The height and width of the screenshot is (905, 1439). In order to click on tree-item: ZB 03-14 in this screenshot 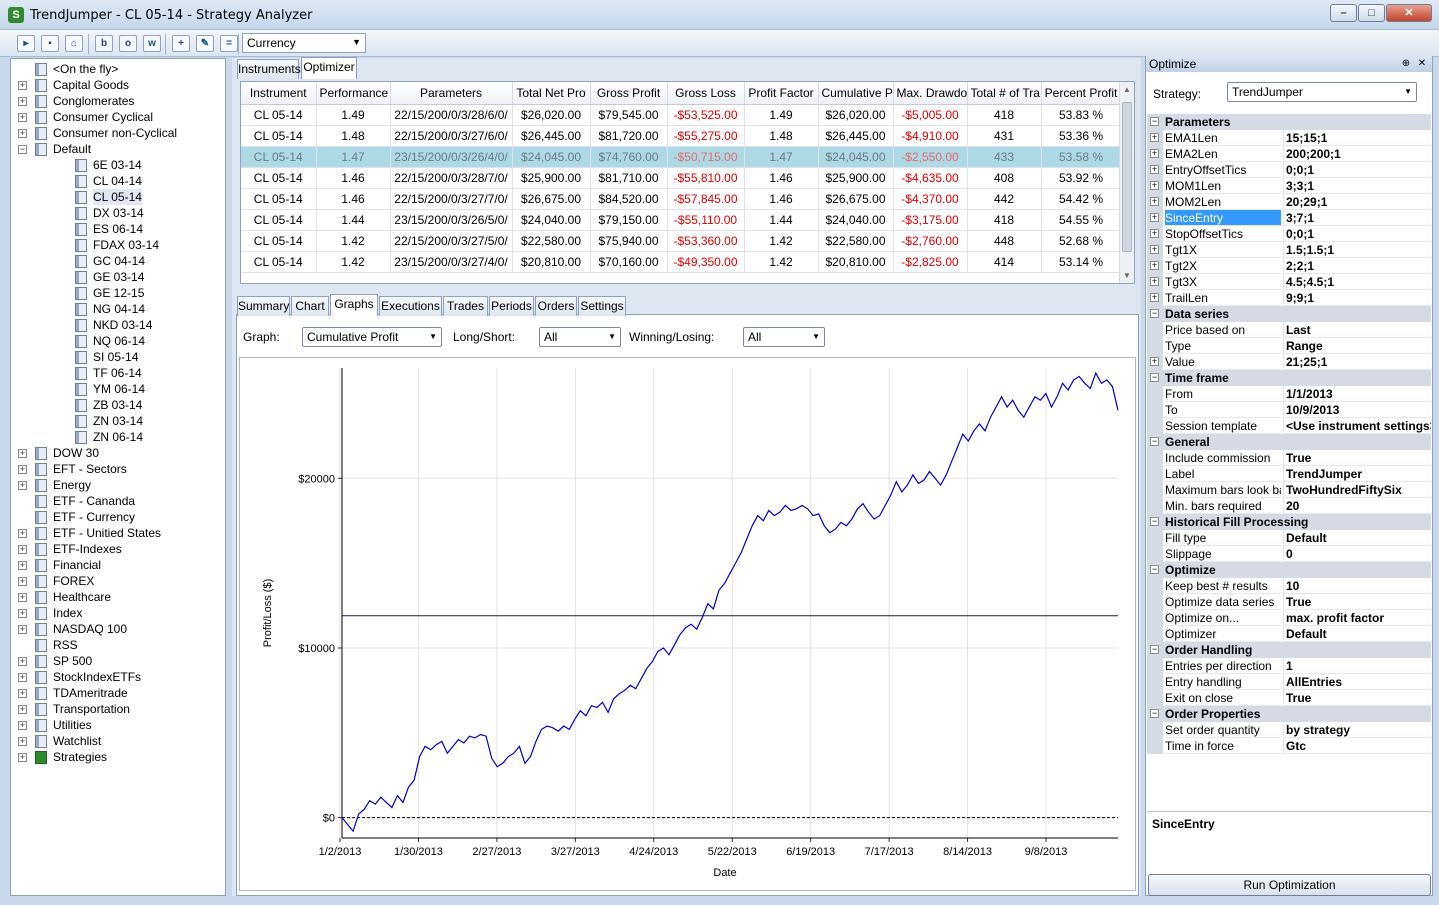, I will do `click(118, 405)`.